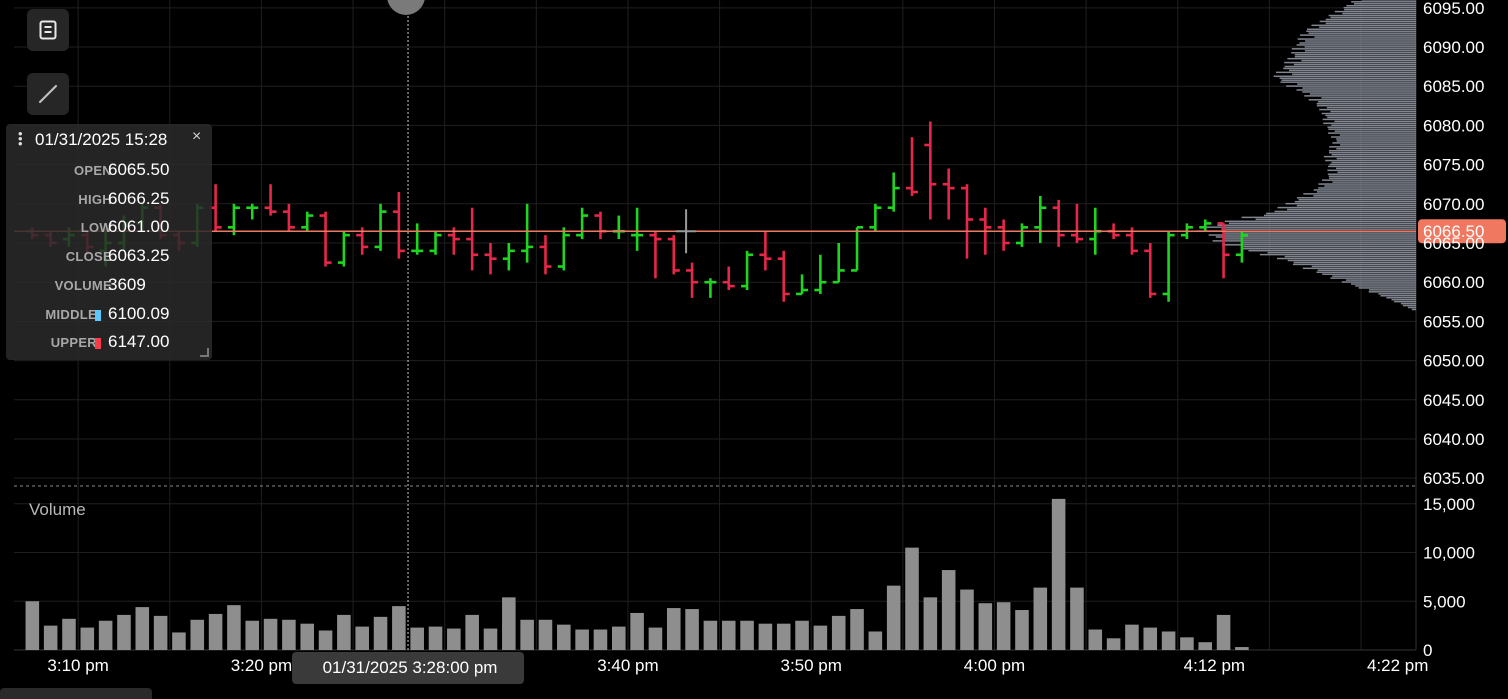 This screenshot has width=1508, height=699. I want to click on bottom-tab, so click(76, 693).